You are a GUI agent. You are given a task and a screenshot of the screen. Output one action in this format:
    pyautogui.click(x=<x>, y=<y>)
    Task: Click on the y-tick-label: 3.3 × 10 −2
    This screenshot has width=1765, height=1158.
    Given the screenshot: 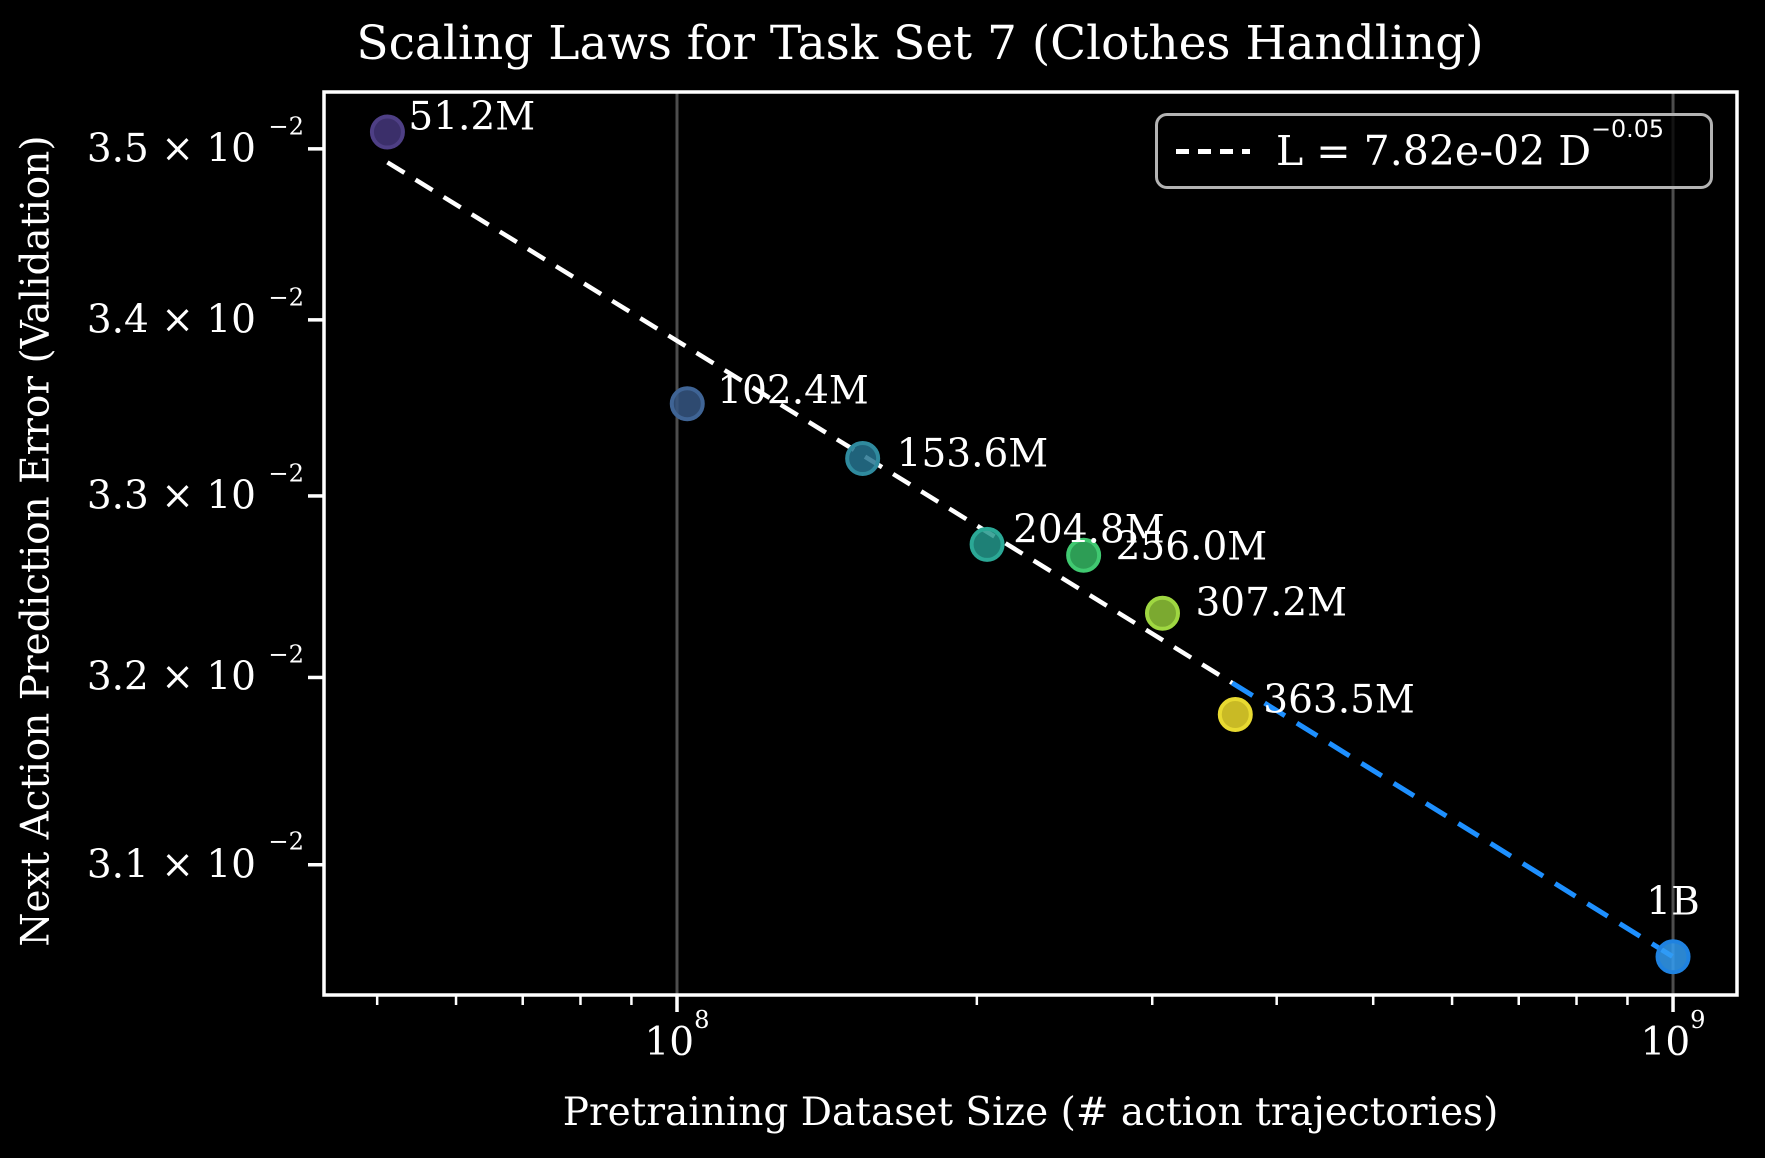 What is the action you would take?
    pyautogui.click(x=195, y=489)
    